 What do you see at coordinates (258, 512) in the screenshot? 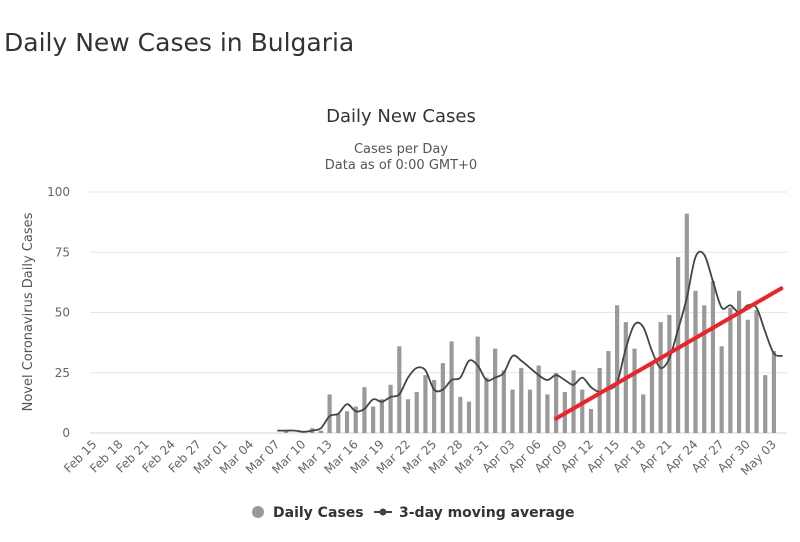
I see `legend-bars-marker` at bounding box center [258, 512].